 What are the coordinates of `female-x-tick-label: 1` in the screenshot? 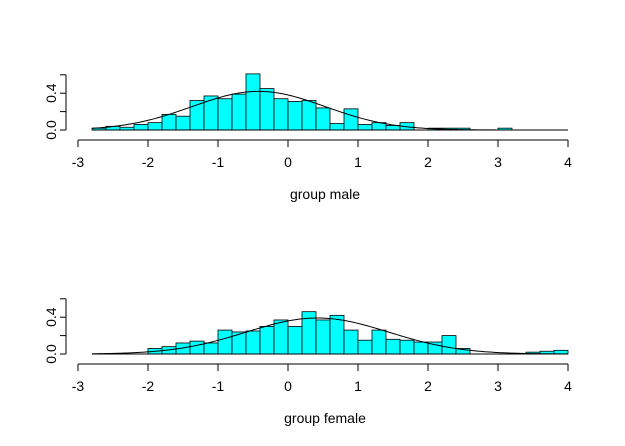 It's located at (358, 386).